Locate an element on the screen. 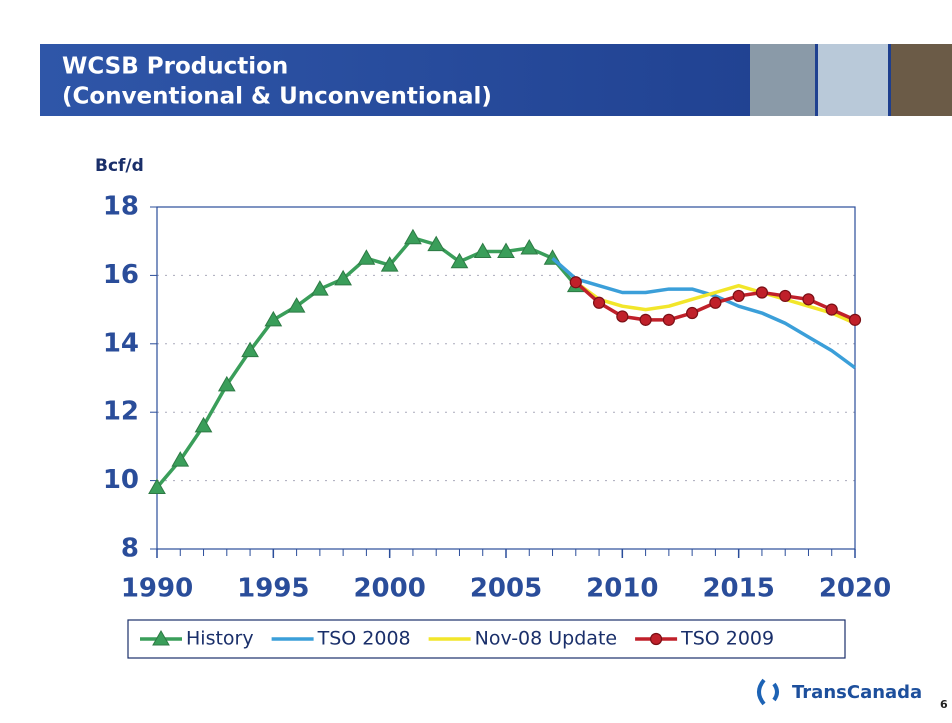 The image size is (952, 723). x-tick-label: 1995 is located at coordinates (273, 589).